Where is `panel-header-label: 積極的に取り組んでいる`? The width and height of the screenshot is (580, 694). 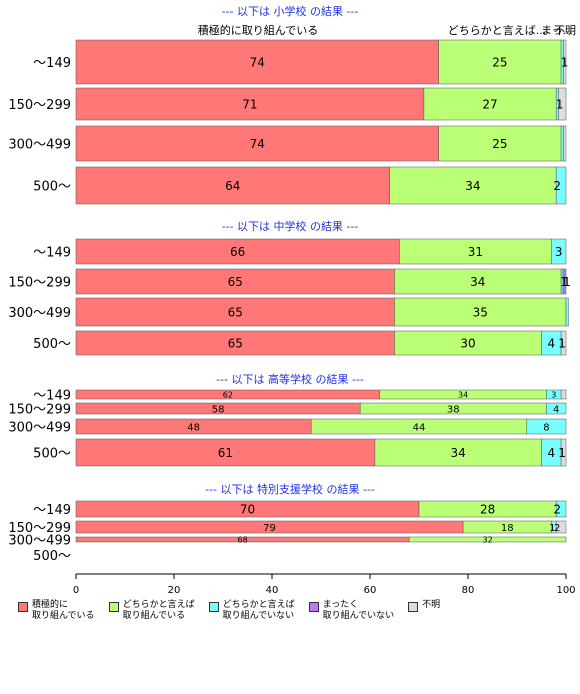 panel-header-label: 積極的に取り組んでいる is located at coordinates (258, 30).